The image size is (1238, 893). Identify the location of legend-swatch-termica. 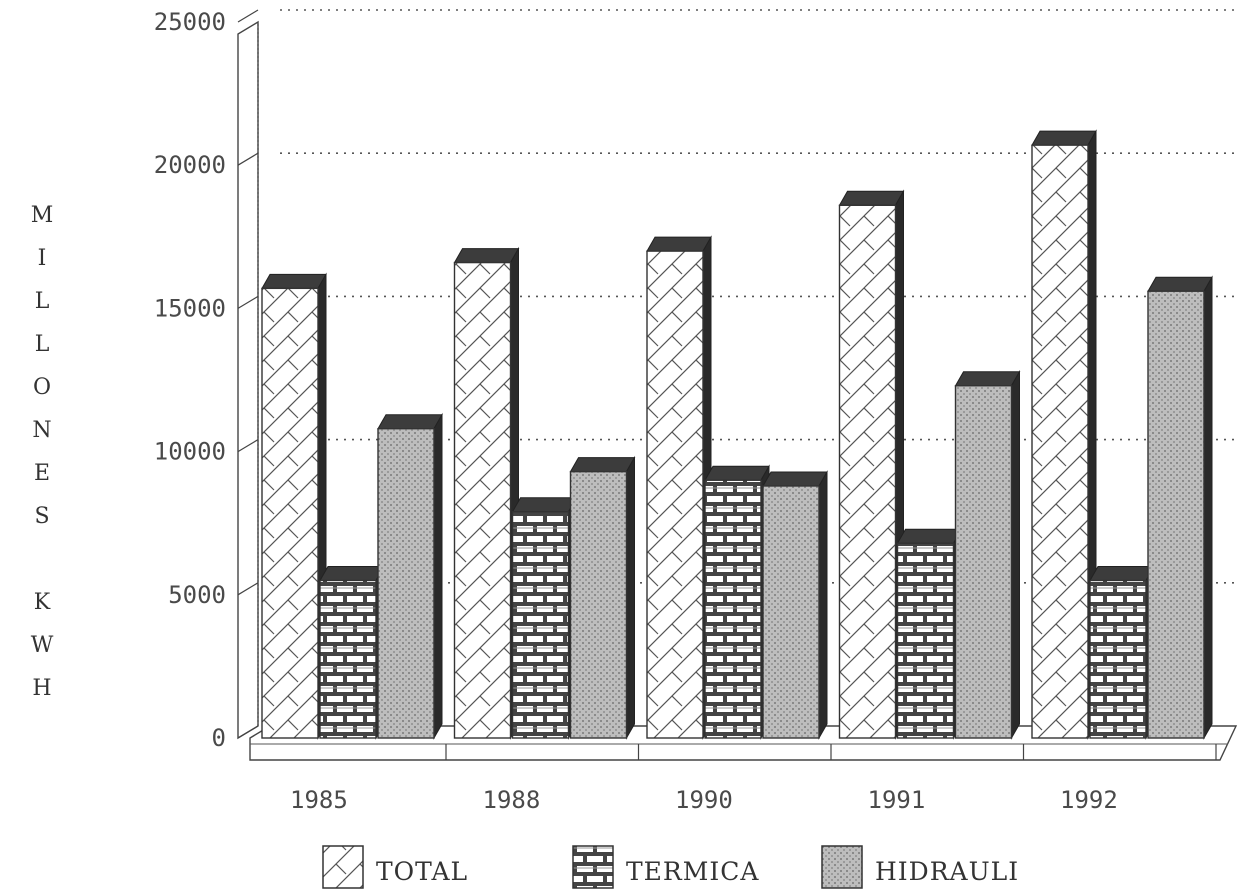
(593, 867).